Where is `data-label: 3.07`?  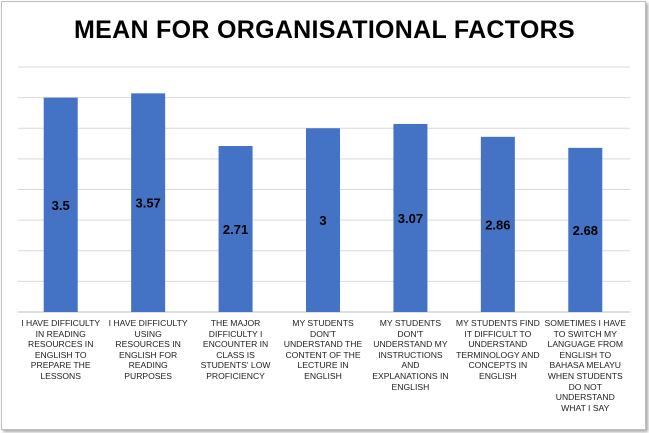
data-label: 3.07 is located at coordinates (410, 218).